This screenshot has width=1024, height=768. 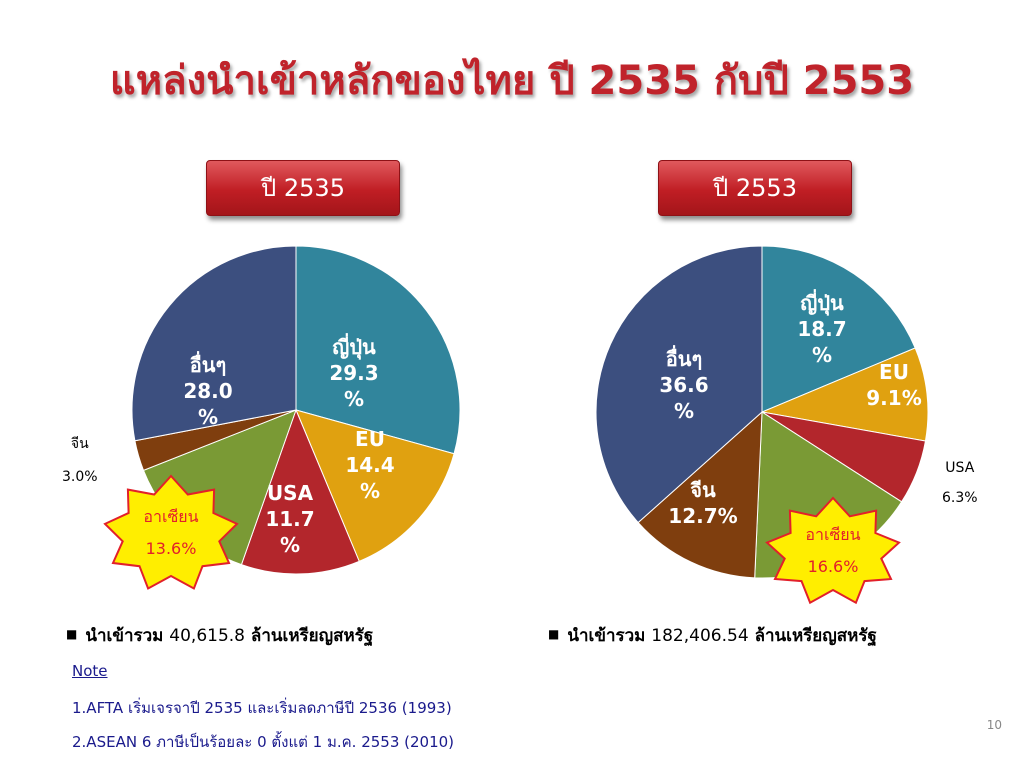 What do you see at coordinates (755, 188) in the screenshot?
I see `year-box-2553: ปี 2553` at bounding box center [755, 188].